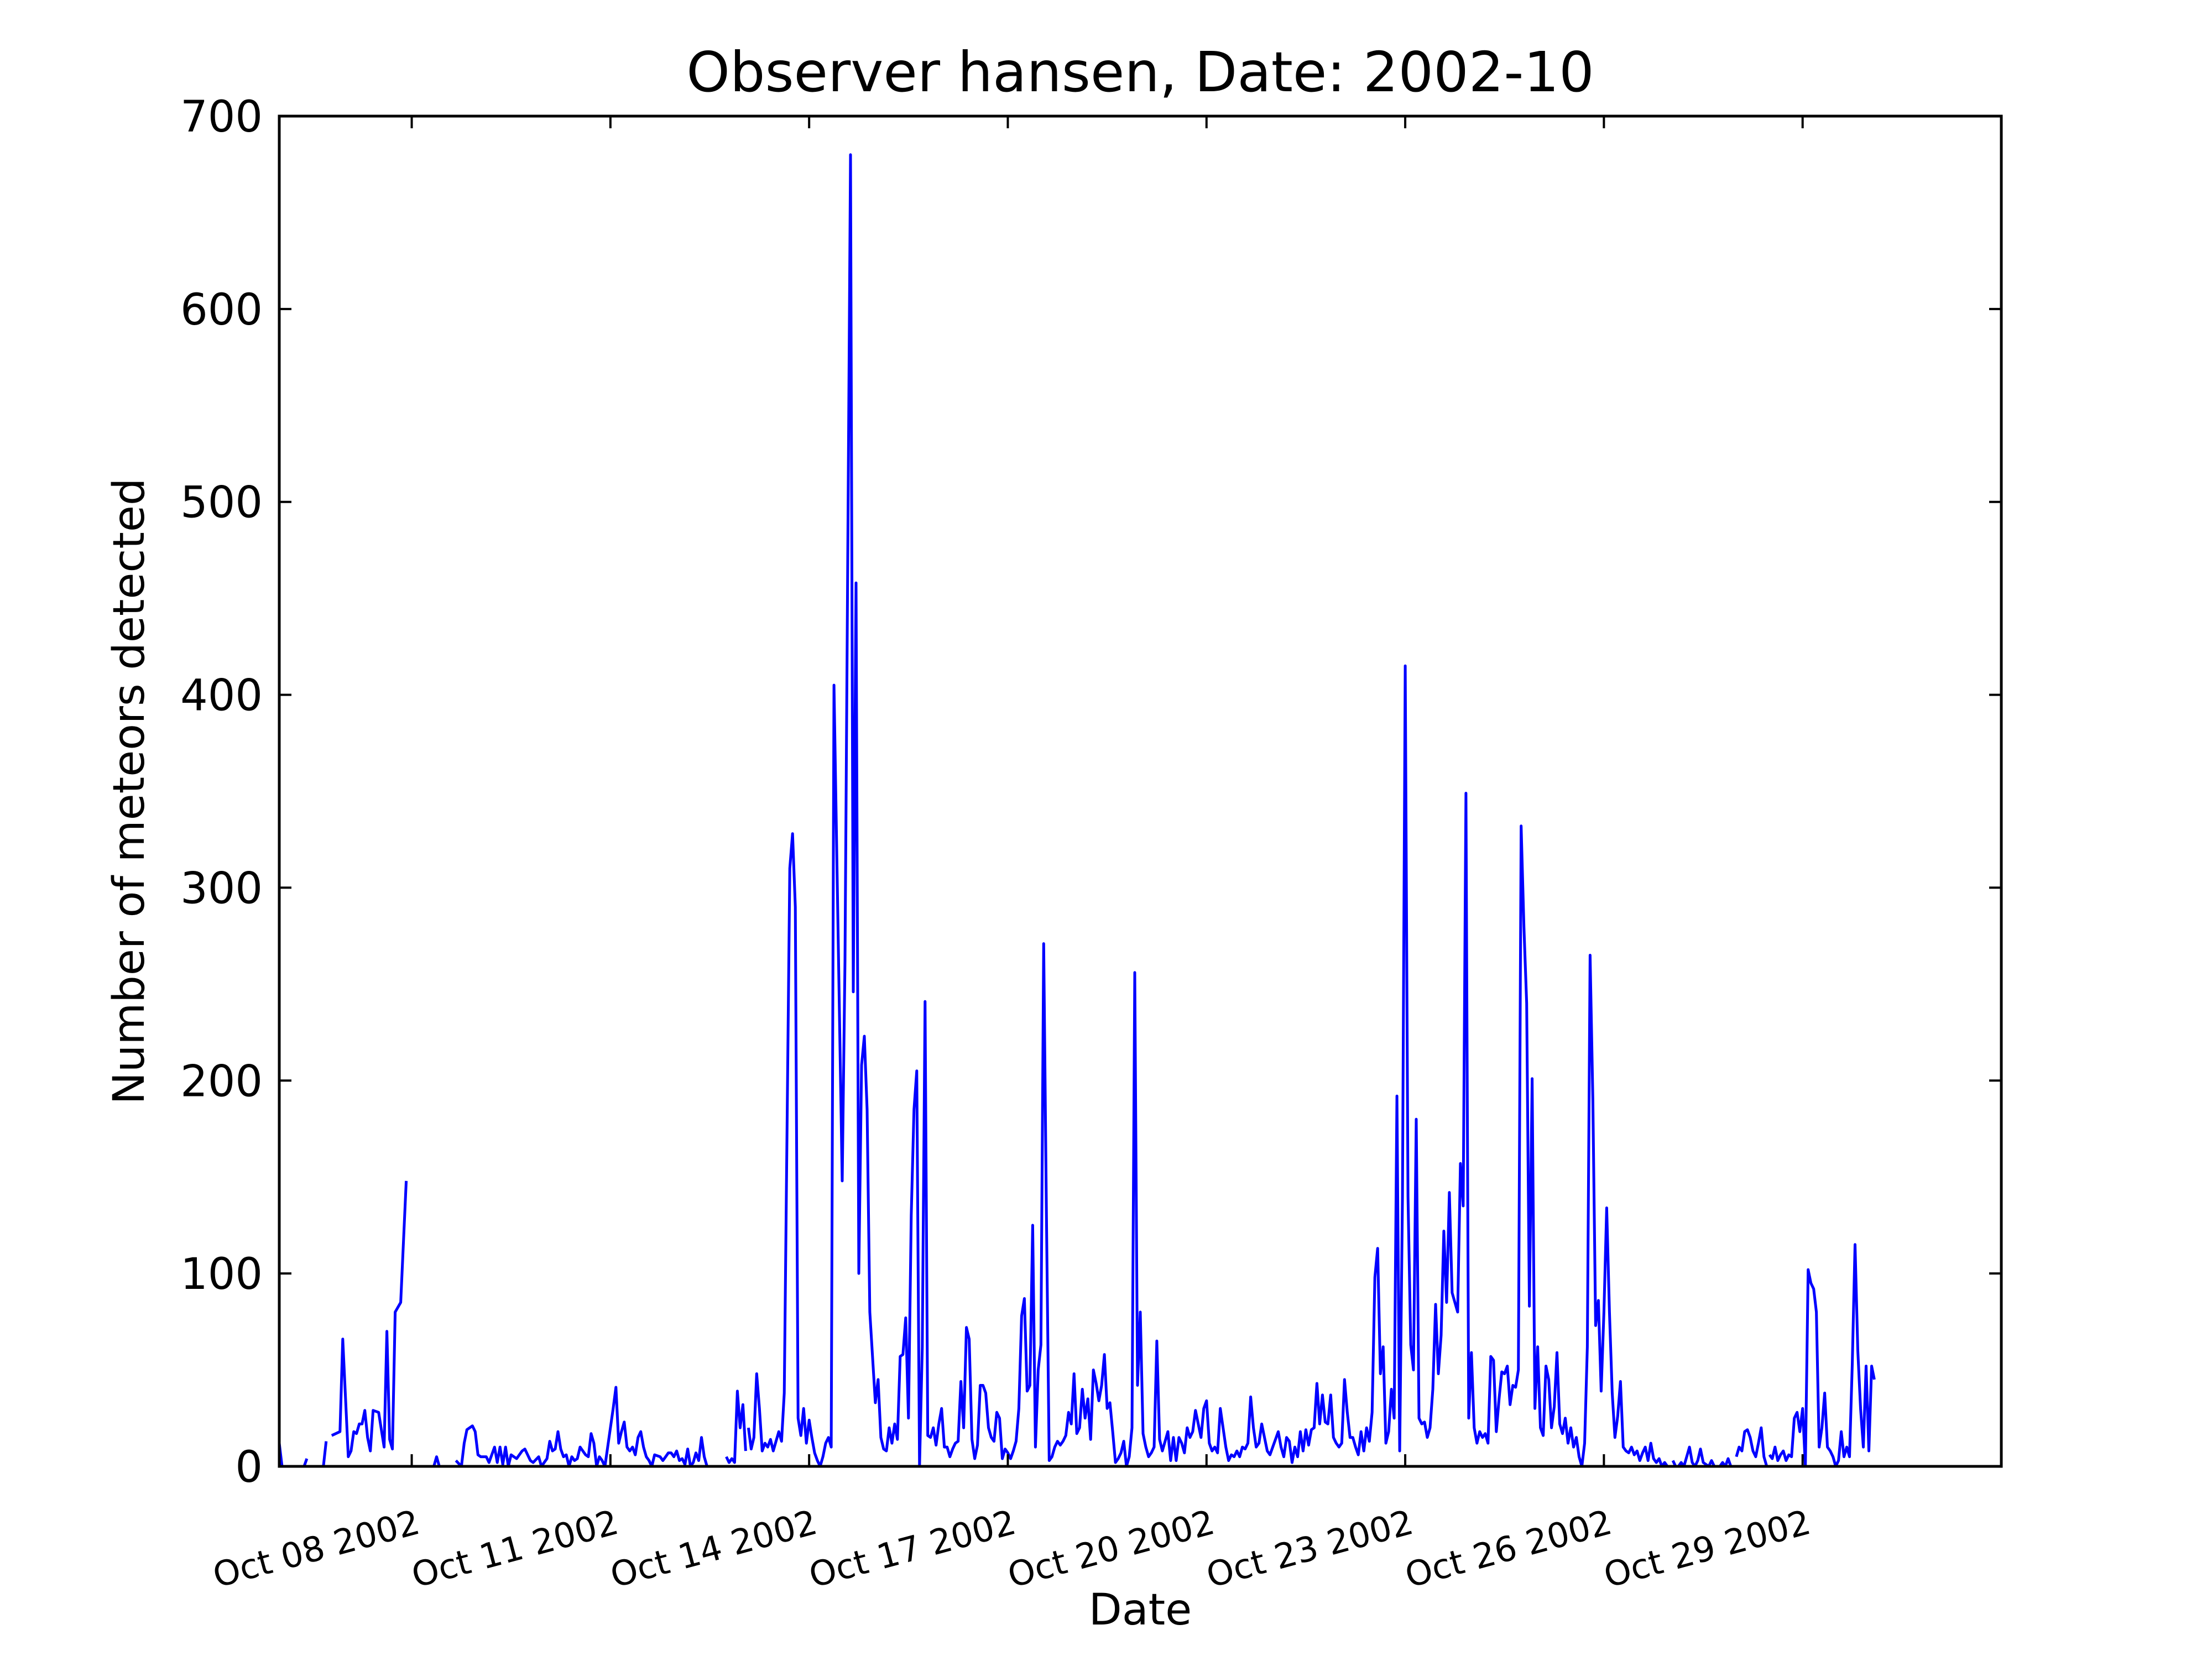 The image size is (2212, 1661). Describe the element at coordinates (1140, 72) in the screenshot. I see `chart-title: Observer hansen, Date: 2002-10` at that location.